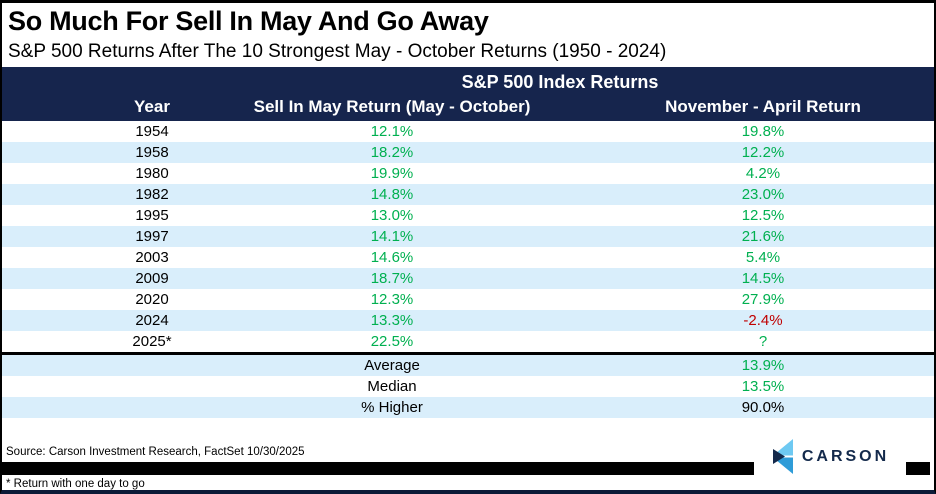  Describe the element at coordinates (468, 407) in the screenshot. I see `summary-row: % Higher 90.0%` at that location.